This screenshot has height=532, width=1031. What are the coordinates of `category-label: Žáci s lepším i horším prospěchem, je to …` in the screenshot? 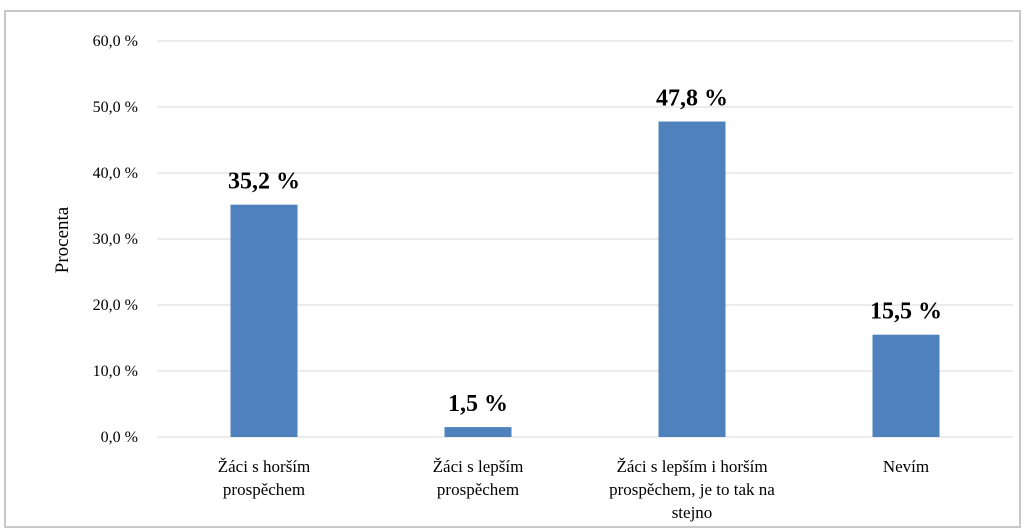 It's located at (692, 489).